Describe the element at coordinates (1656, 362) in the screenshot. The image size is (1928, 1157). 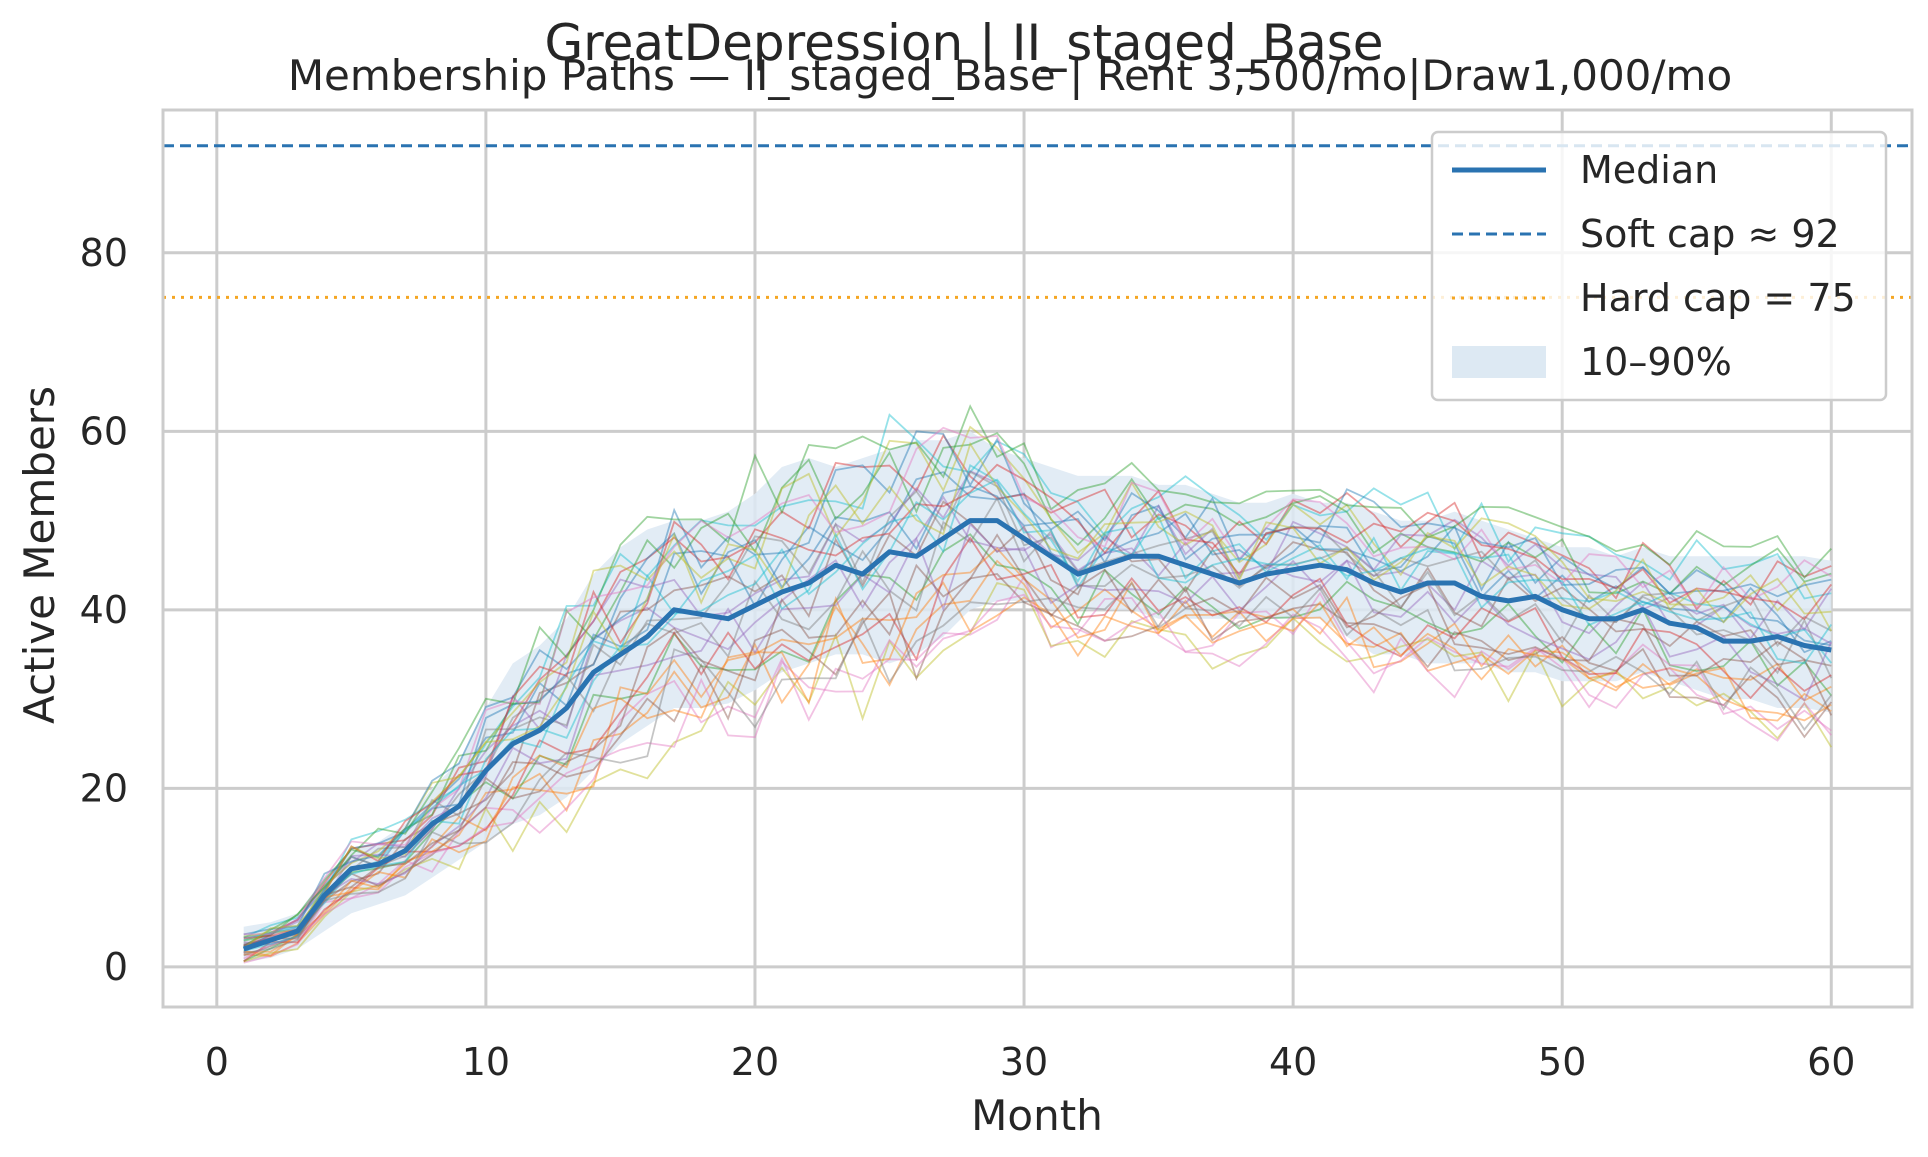
I see `legend-label: 10–90%` at that location.